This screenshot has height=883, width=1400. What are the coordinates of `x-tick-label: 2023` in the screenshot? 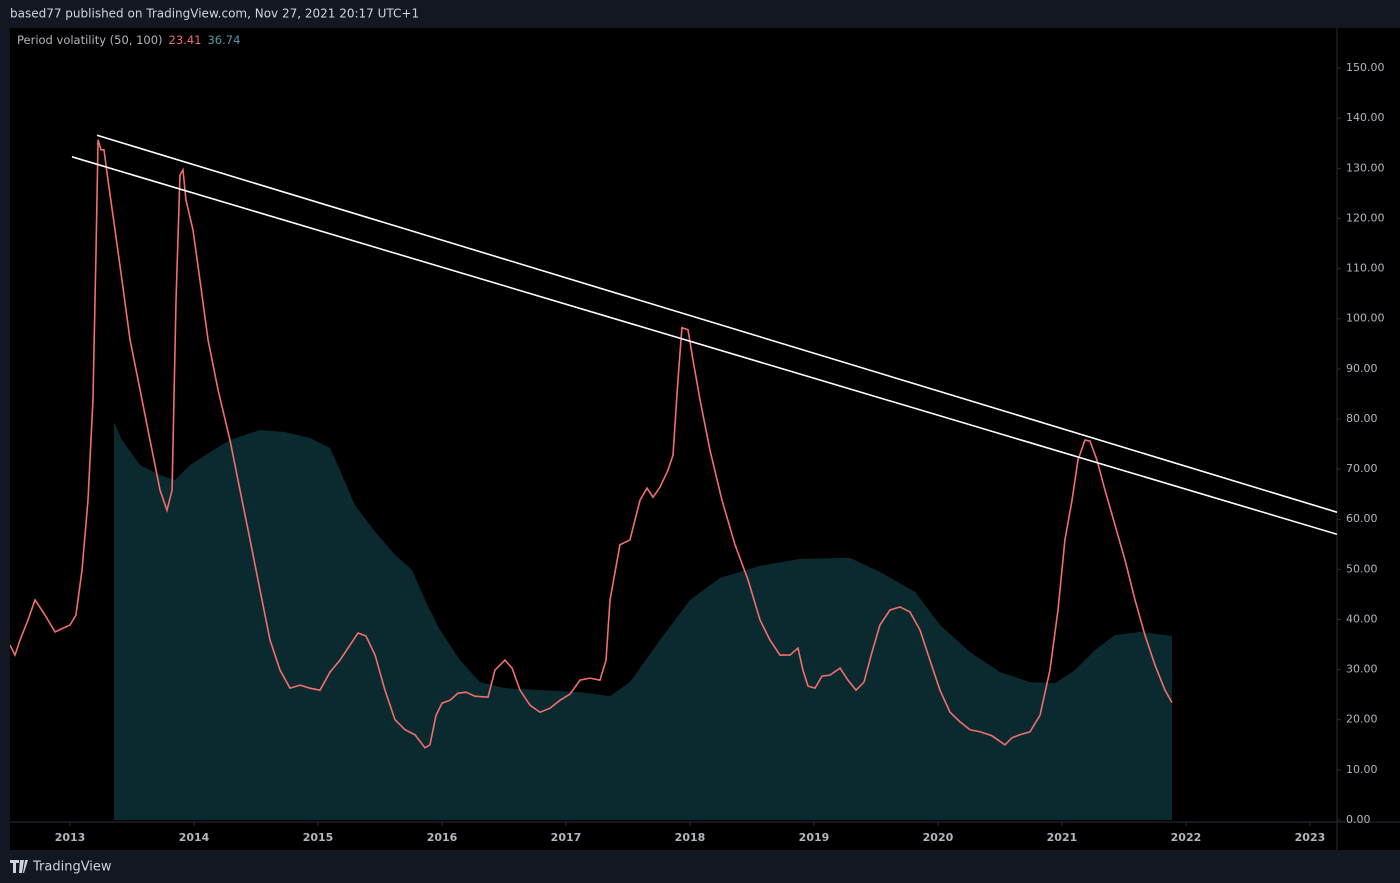 It's located at (1310, 837).